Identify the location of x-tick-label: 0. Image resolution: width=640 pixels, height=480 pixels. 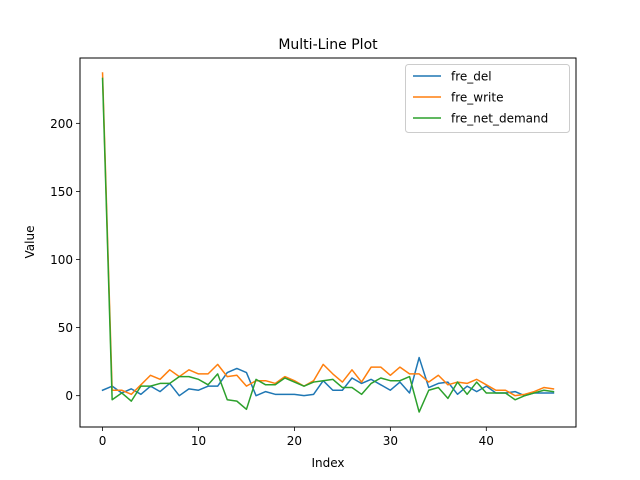
(103, 441).